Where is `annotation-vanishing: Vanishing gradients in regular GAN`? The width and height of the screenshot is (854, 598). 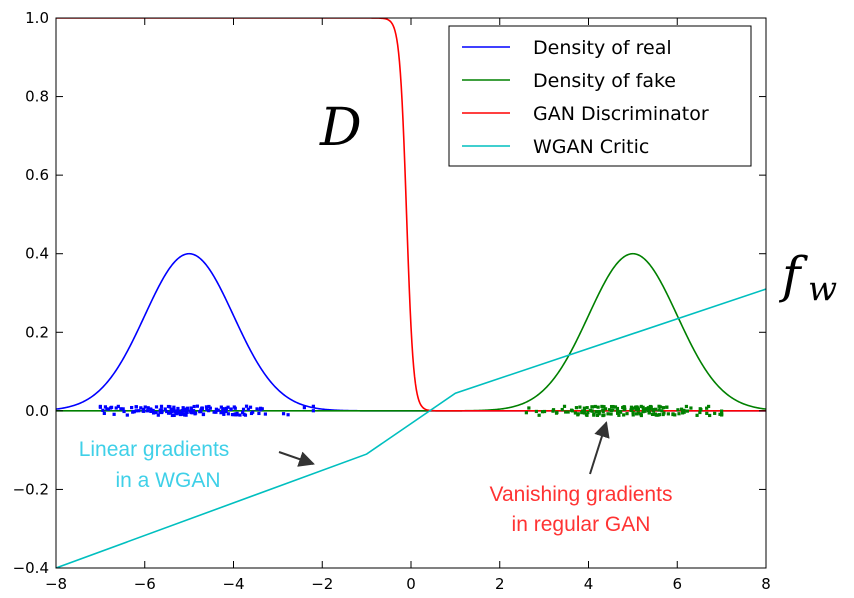
annotation-vanishing: Vanishing gradients in regular GAN is located at coordinates (581, 478).